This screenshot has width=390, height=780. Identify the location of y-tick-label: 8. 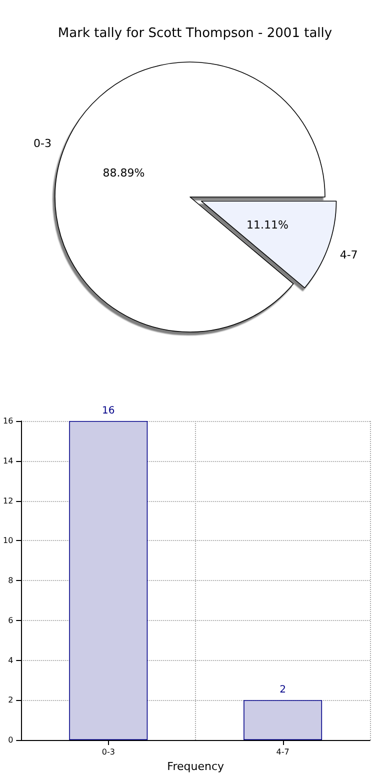
(11, 580).